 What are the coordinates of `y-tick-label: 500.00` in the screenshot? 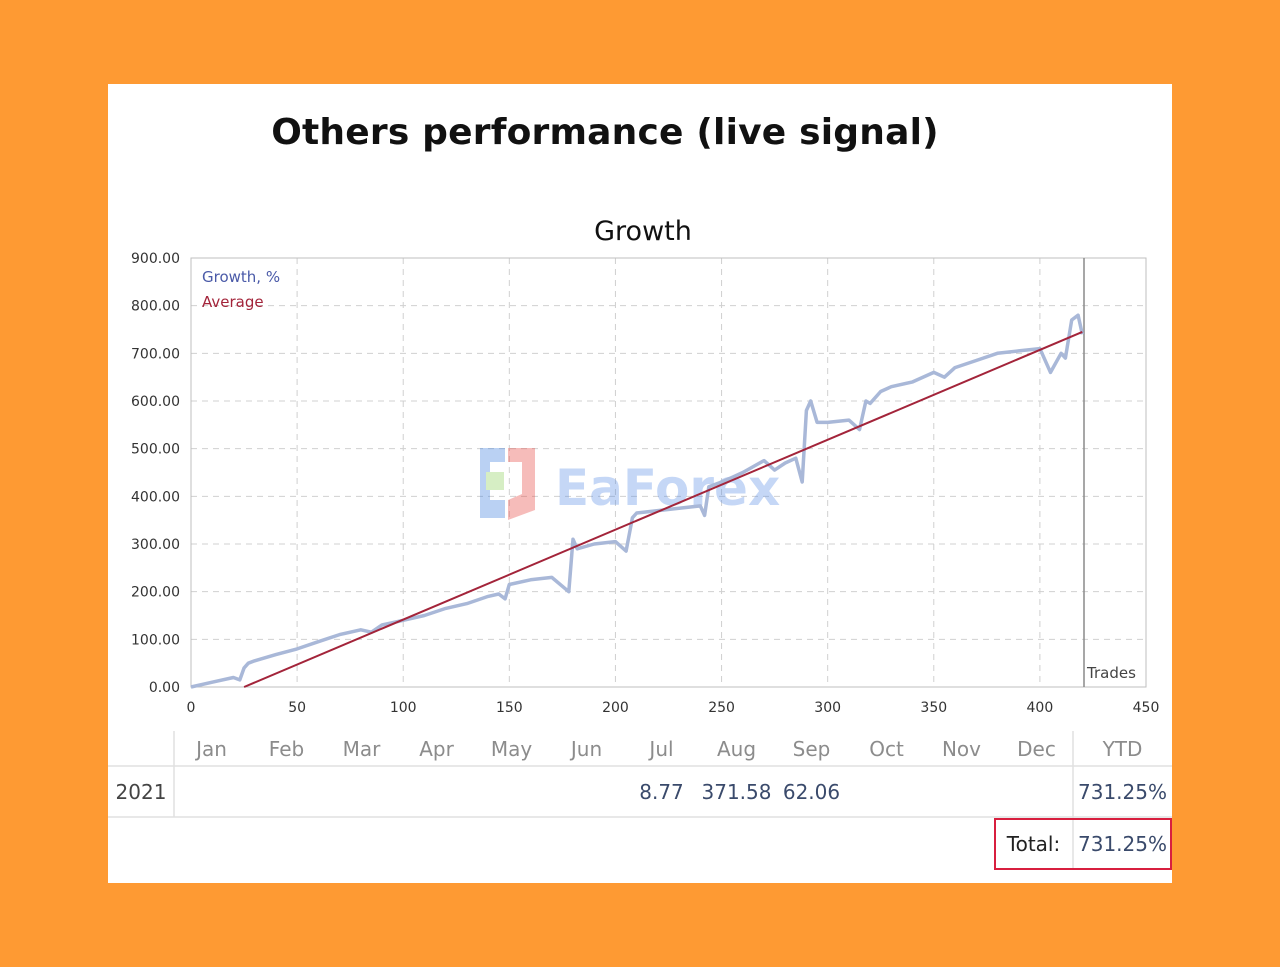 It's located at (155, 450).